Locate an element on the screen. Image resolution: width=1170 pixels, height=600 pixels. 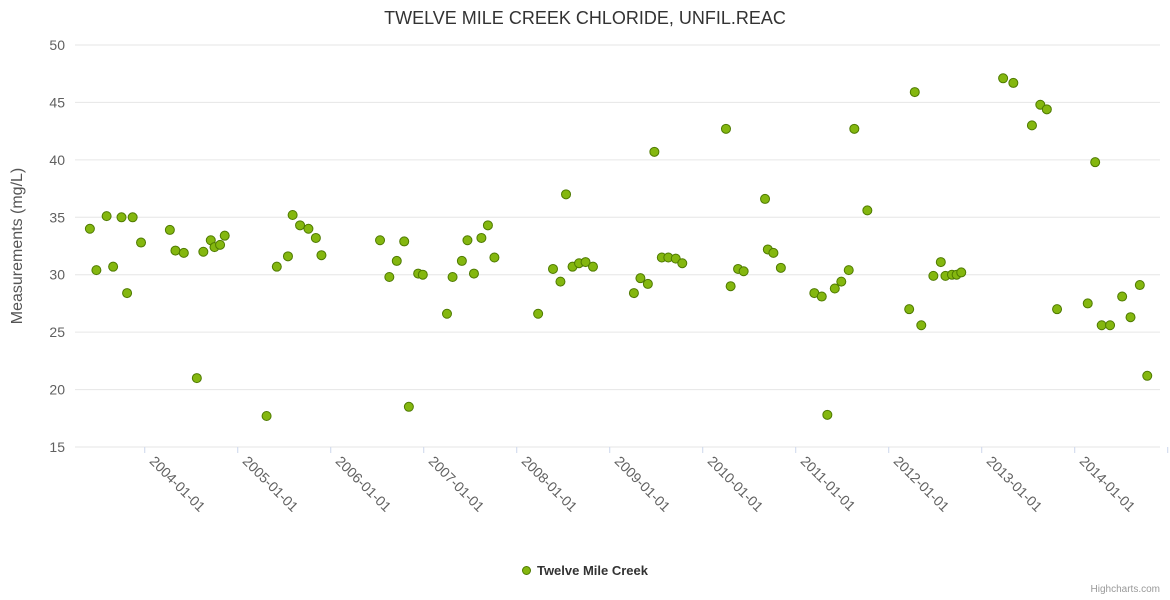
y-axis-tick-label: 25 is located at coordinates (57, 332).